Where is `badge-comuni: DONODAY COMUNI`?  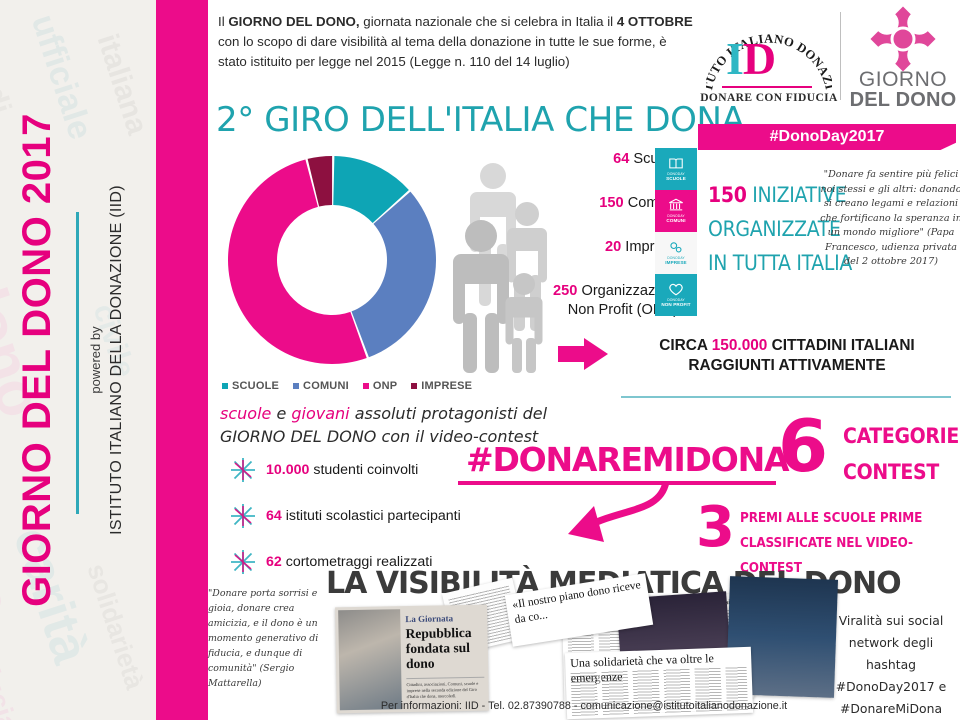 badge-comuni: DONODAY COMUNI is located at coordinates (676, 211).